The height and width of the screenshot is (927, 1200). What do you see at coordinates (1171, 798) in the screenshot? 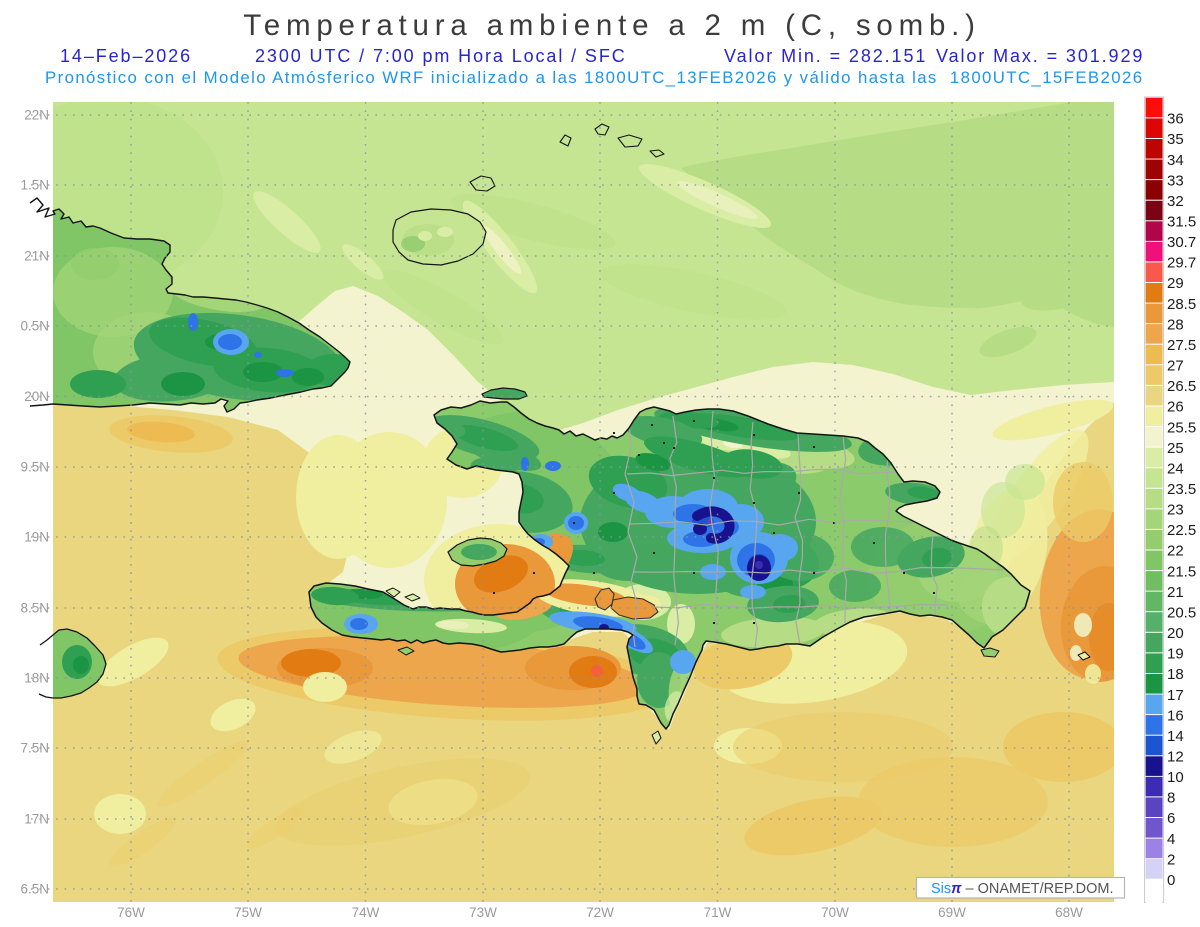
I see `svg-text: 8` at bounding box center [1171, 798].